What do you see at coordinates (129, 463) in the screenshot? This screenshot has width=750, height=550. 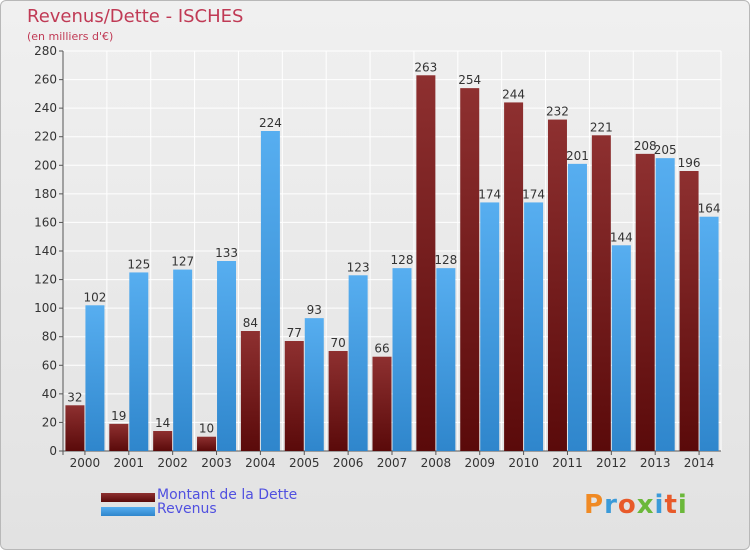 I see `x-tick-label: 2001` at bounding box center [129, 463].